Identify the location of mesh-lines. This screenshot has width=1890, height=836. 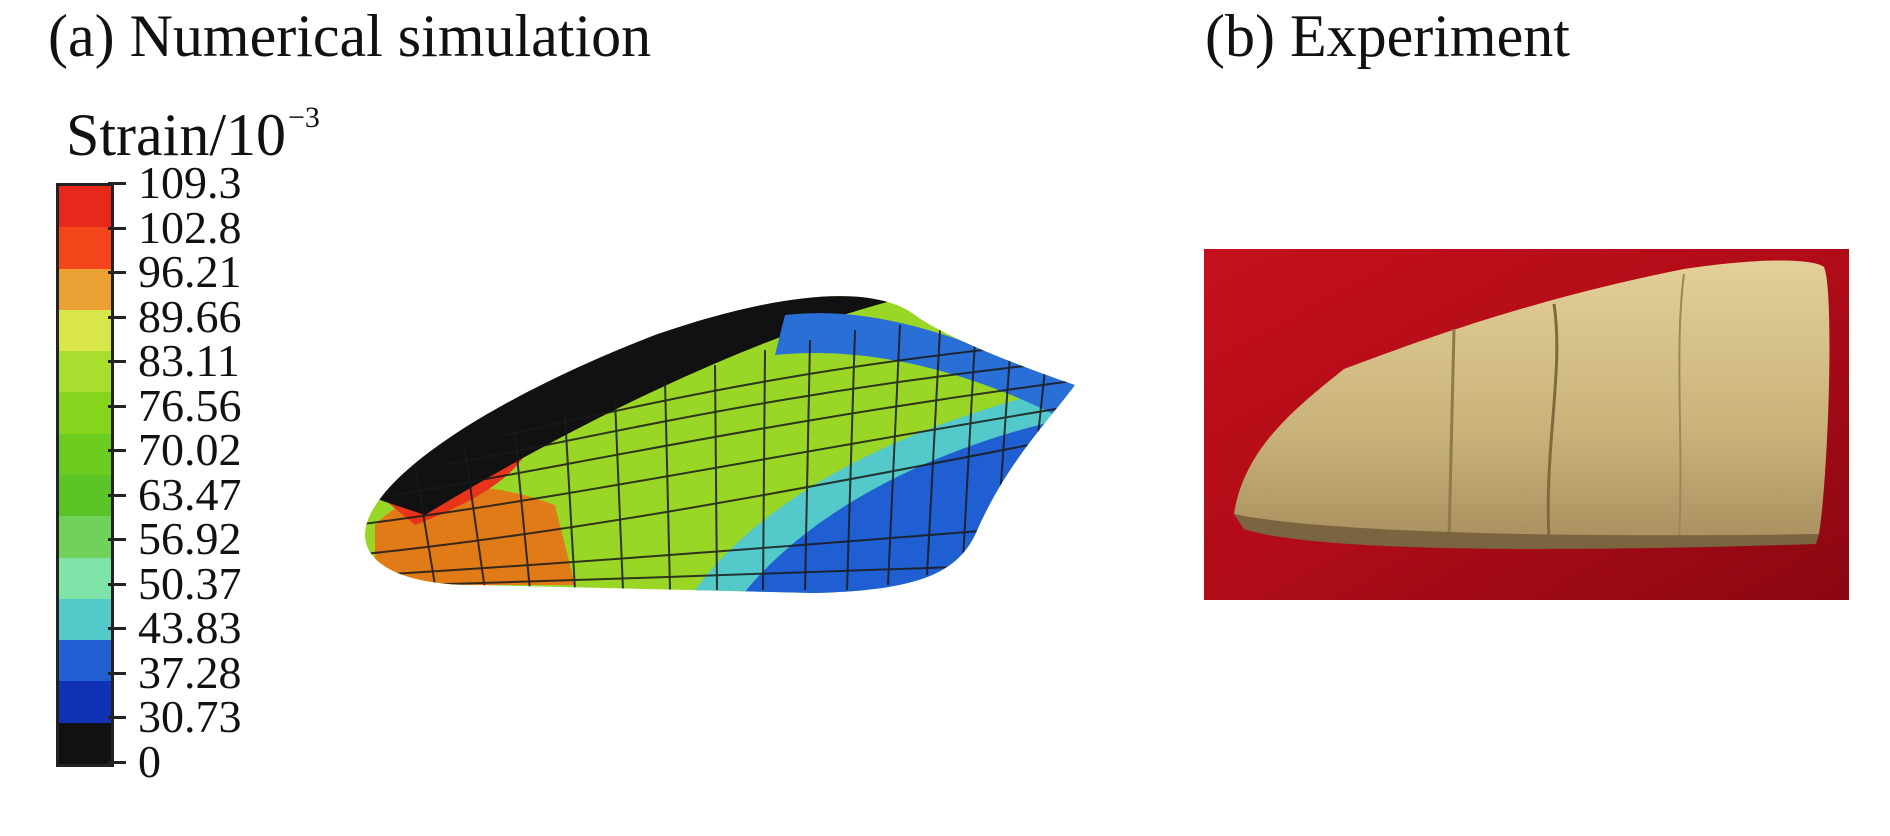
(720, 457).